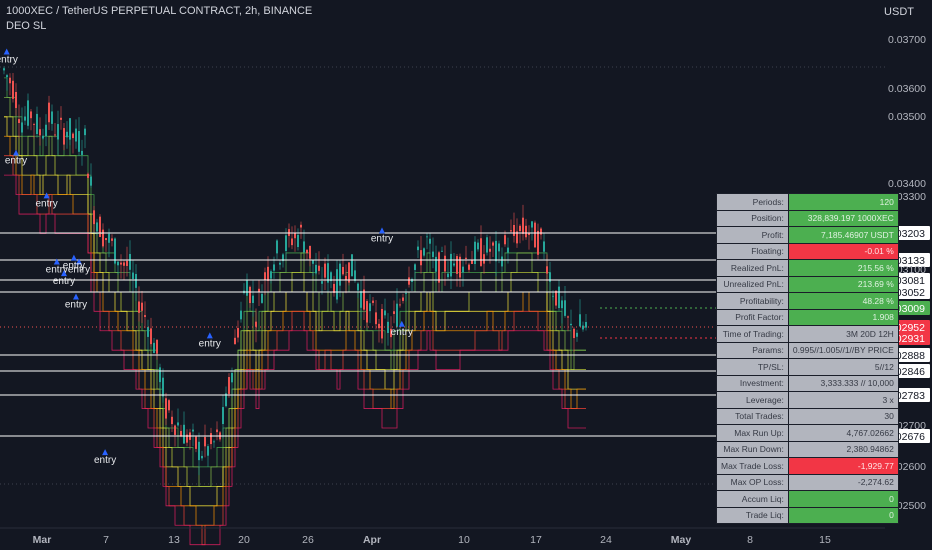 The image size is (932, 550). What do you see at coordinates (843, 400) in the screenshot?
I see `stats-value: 3 x` at bounding box center [843, 400].